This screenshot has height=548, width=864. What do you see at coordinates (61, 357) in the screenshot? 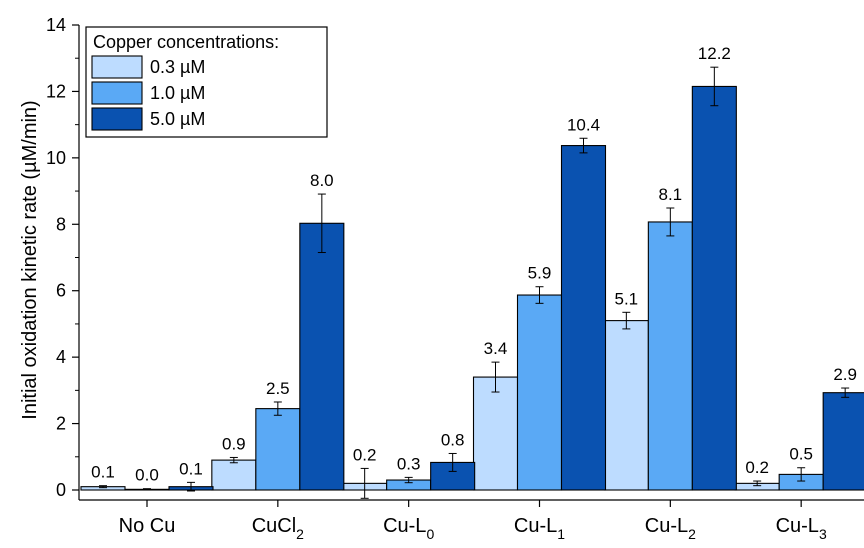
I see `y-tick-label: 4` at bounding box center [61, 357].